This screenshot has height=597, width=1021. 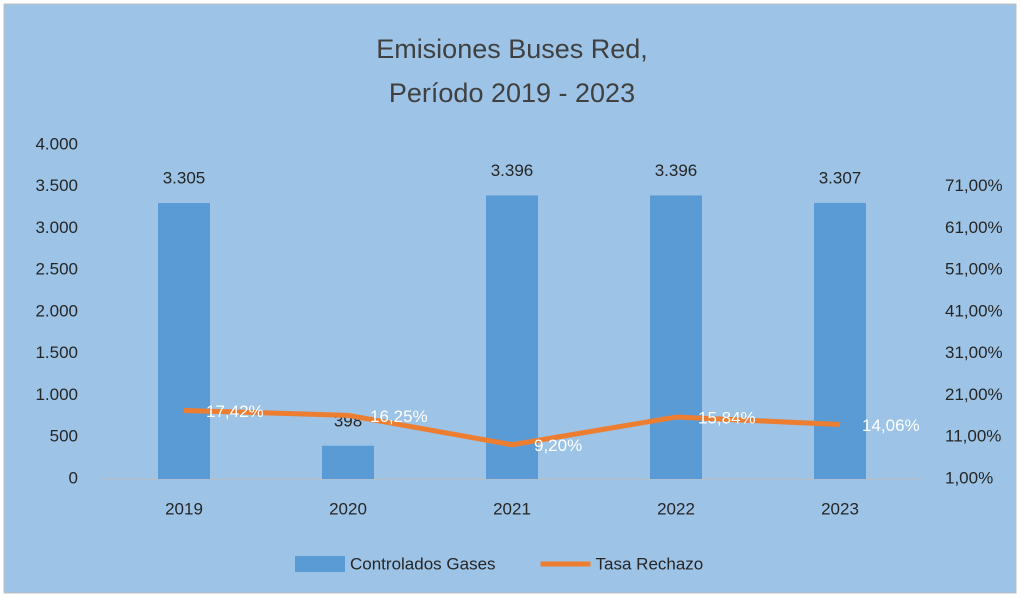 What do you see at coordinates (727, 418) in the screenshot?
I see `line-value-label: 15,84%` at bounding box center [727, 418].